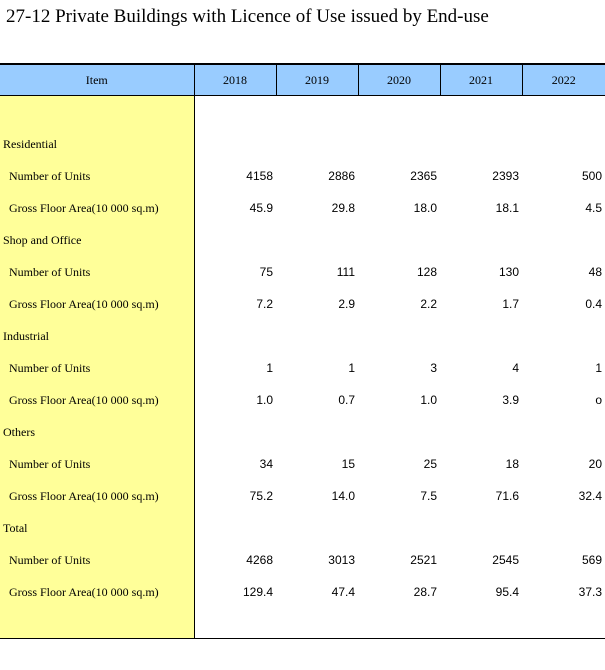 This screenshot has height=670, width=605. I want to click on value-cell: 129.4, so click(257, 592).